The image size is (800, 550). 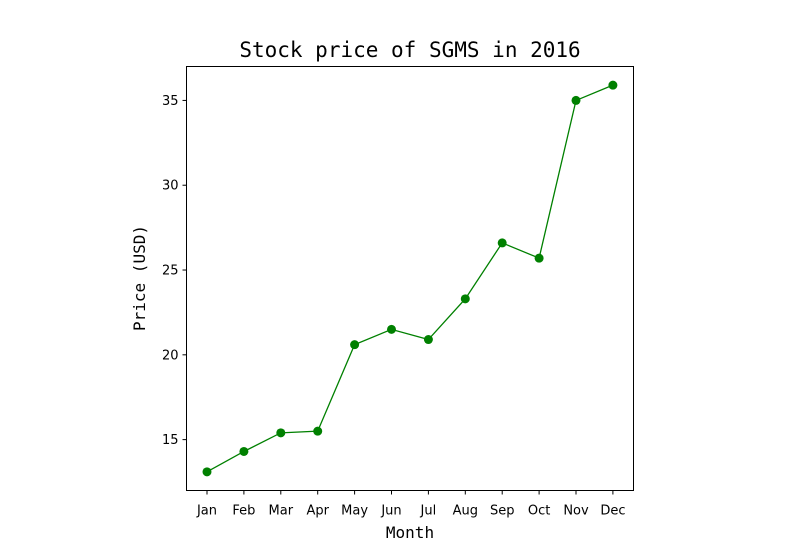 I want to click on y-axis-ticks: 15 20 25 30 35, so click(x=174, y=271).